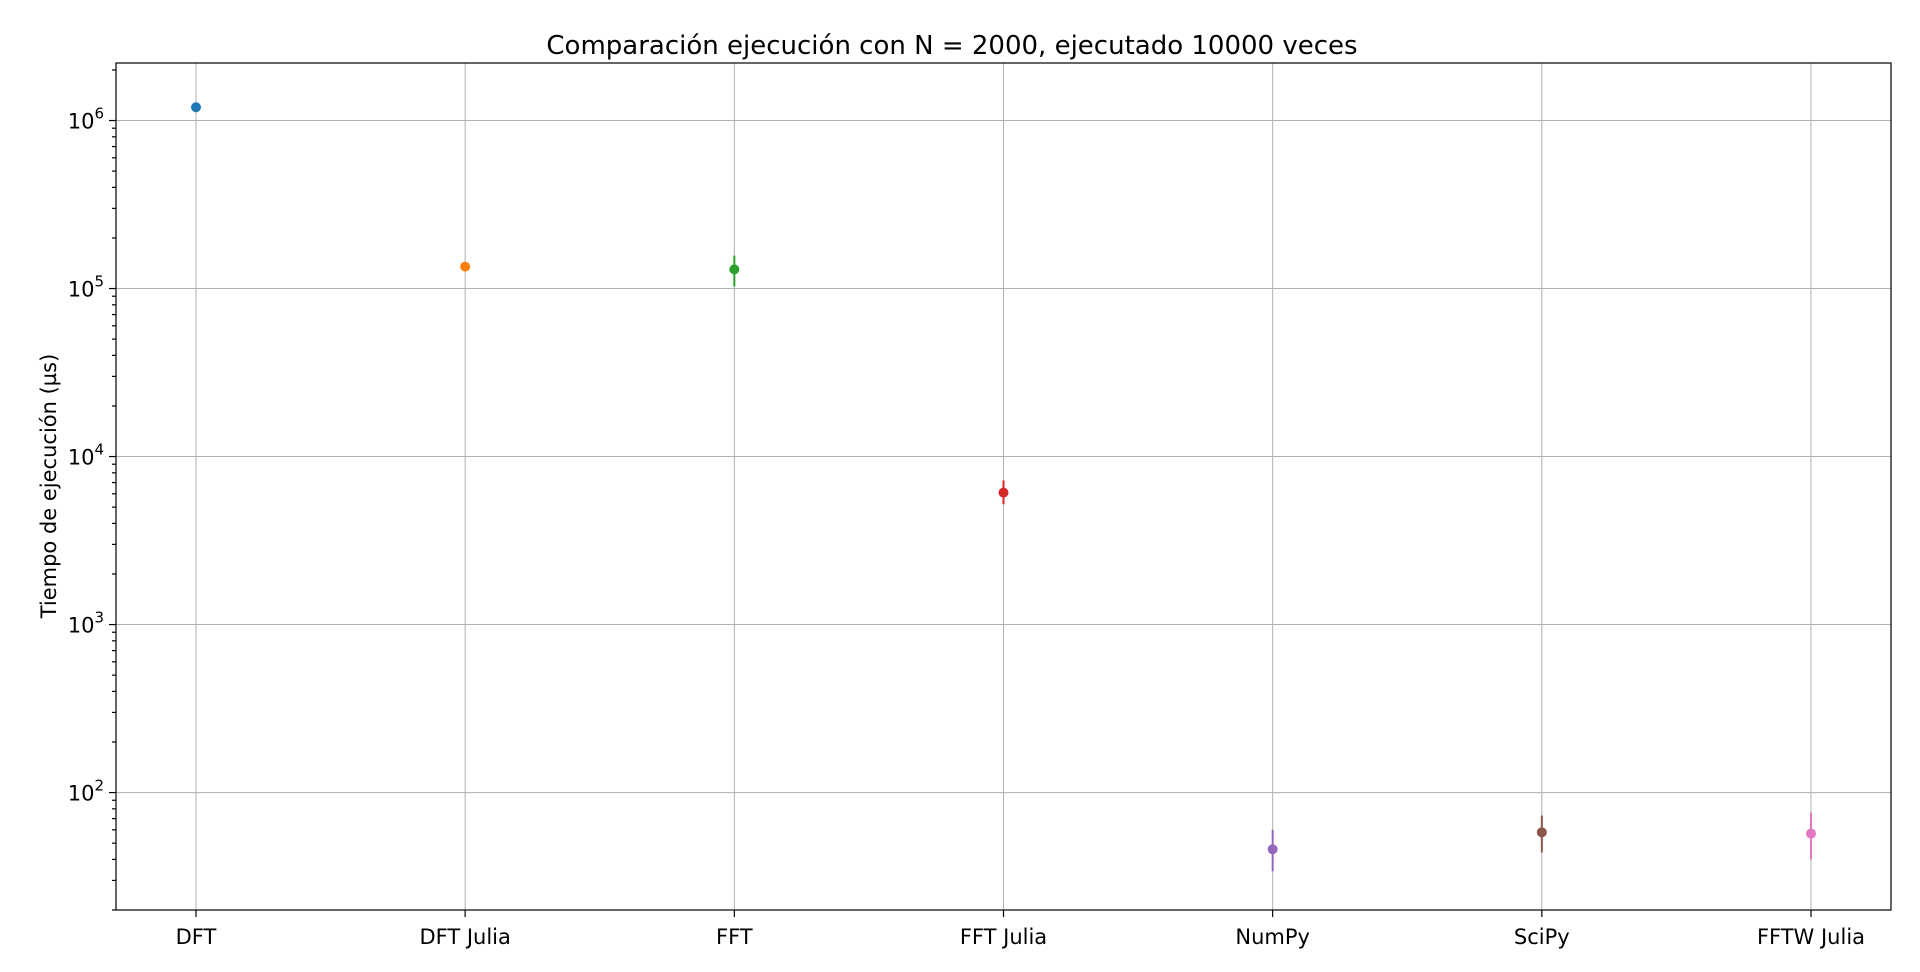  What do you see at coordinates (49, 487) in the screenshot?
I see `y-axis-label: Tiempo de ejecución (µs)` at bounding box center [49, 487].